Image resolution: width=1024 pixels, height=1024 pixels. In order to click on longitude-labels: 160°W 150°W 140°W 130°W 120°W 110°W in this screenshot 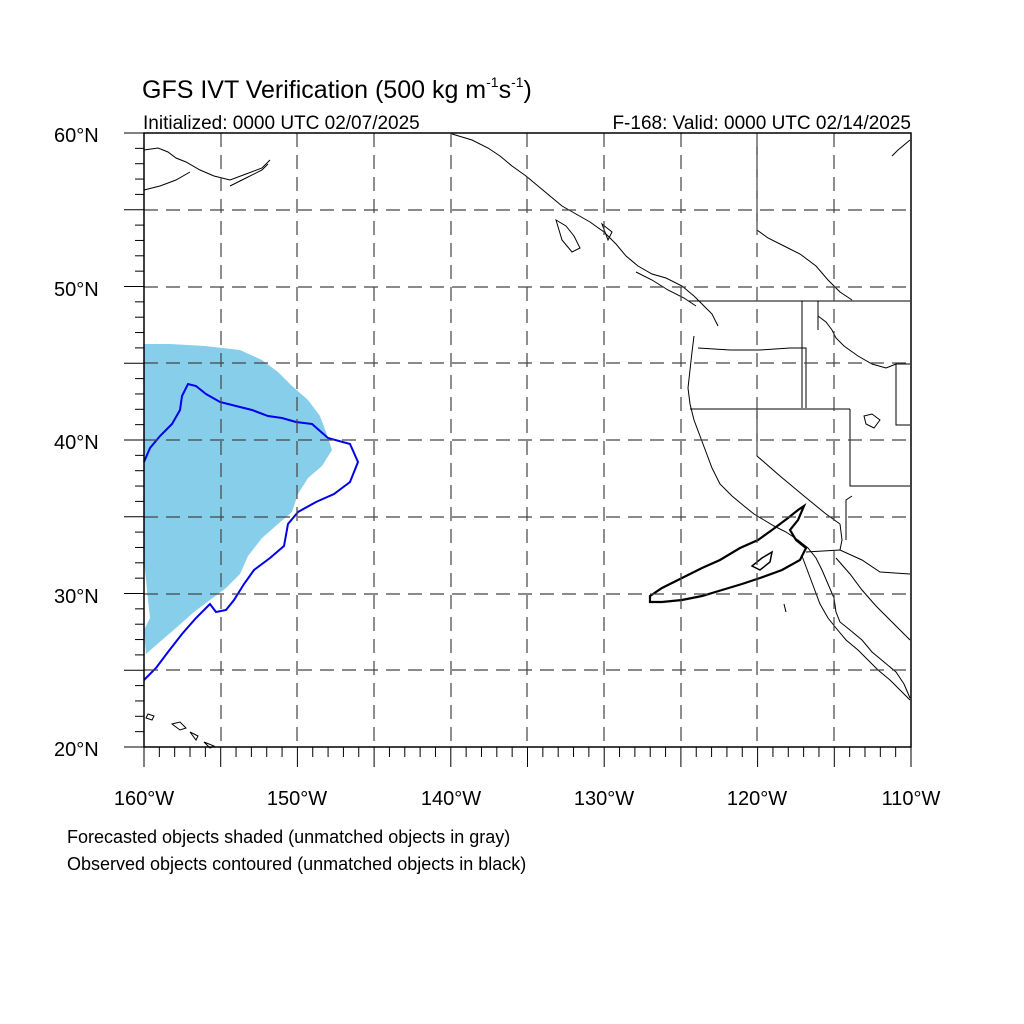, I will do `click(527, 799)`.